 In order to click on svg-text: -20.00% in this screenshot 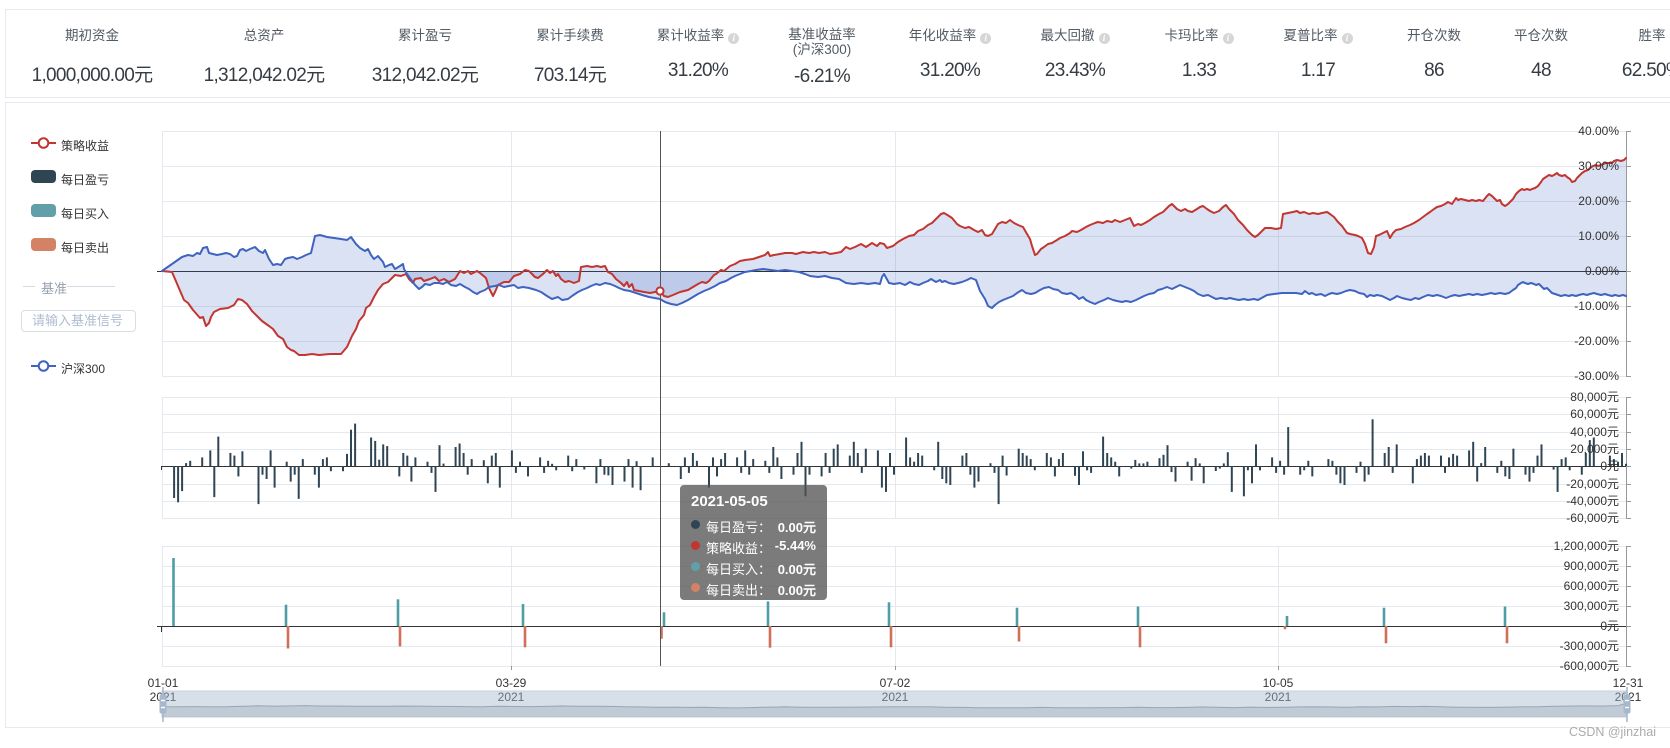, I will do `click(1596, 341)`.